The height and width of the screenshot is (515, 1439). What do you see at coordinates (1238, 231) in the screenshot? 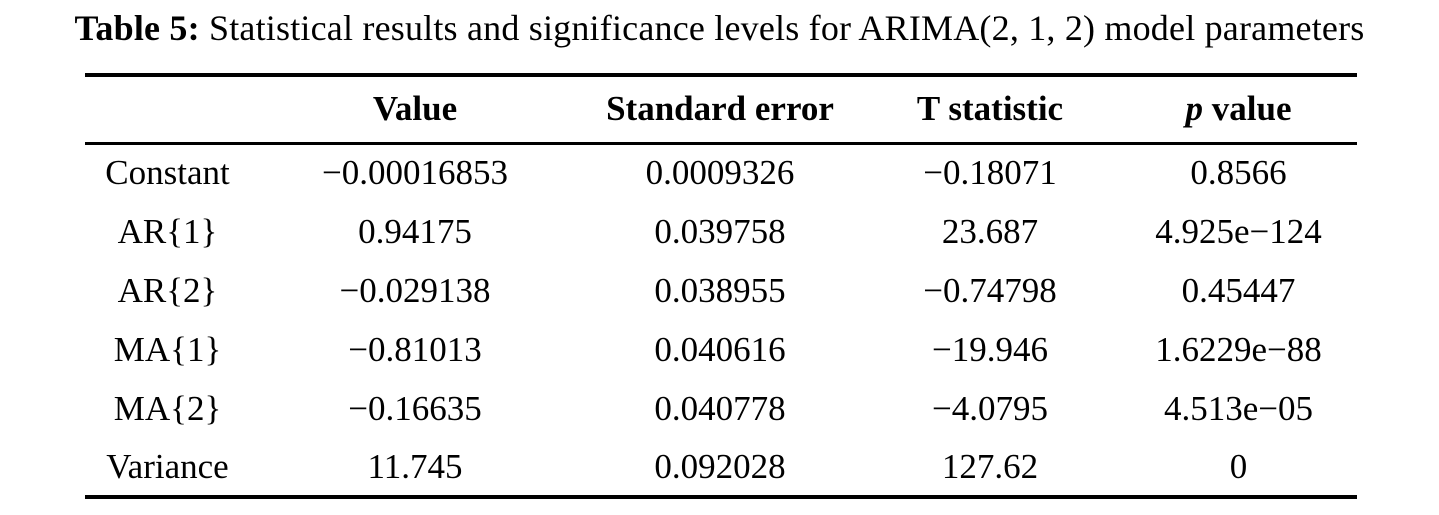
I see `cell-p-value: 4.925e−124` at bounding box center [1238, 231].